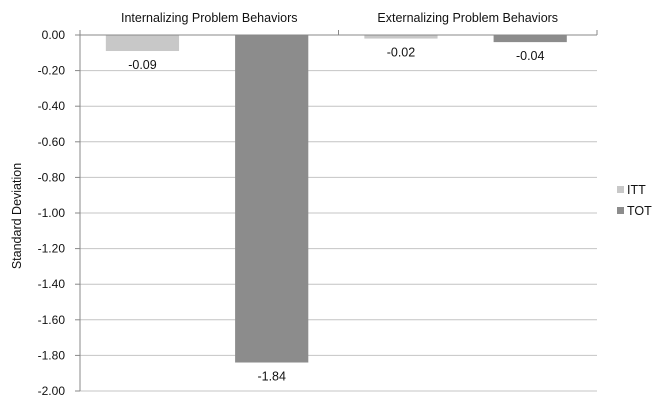 Image resolution: width=659 pixels, height=398 pixels. Describe the element at coordinates (52, 249) in the screenshot. I see `y-tick-label: -1.20` at that location.